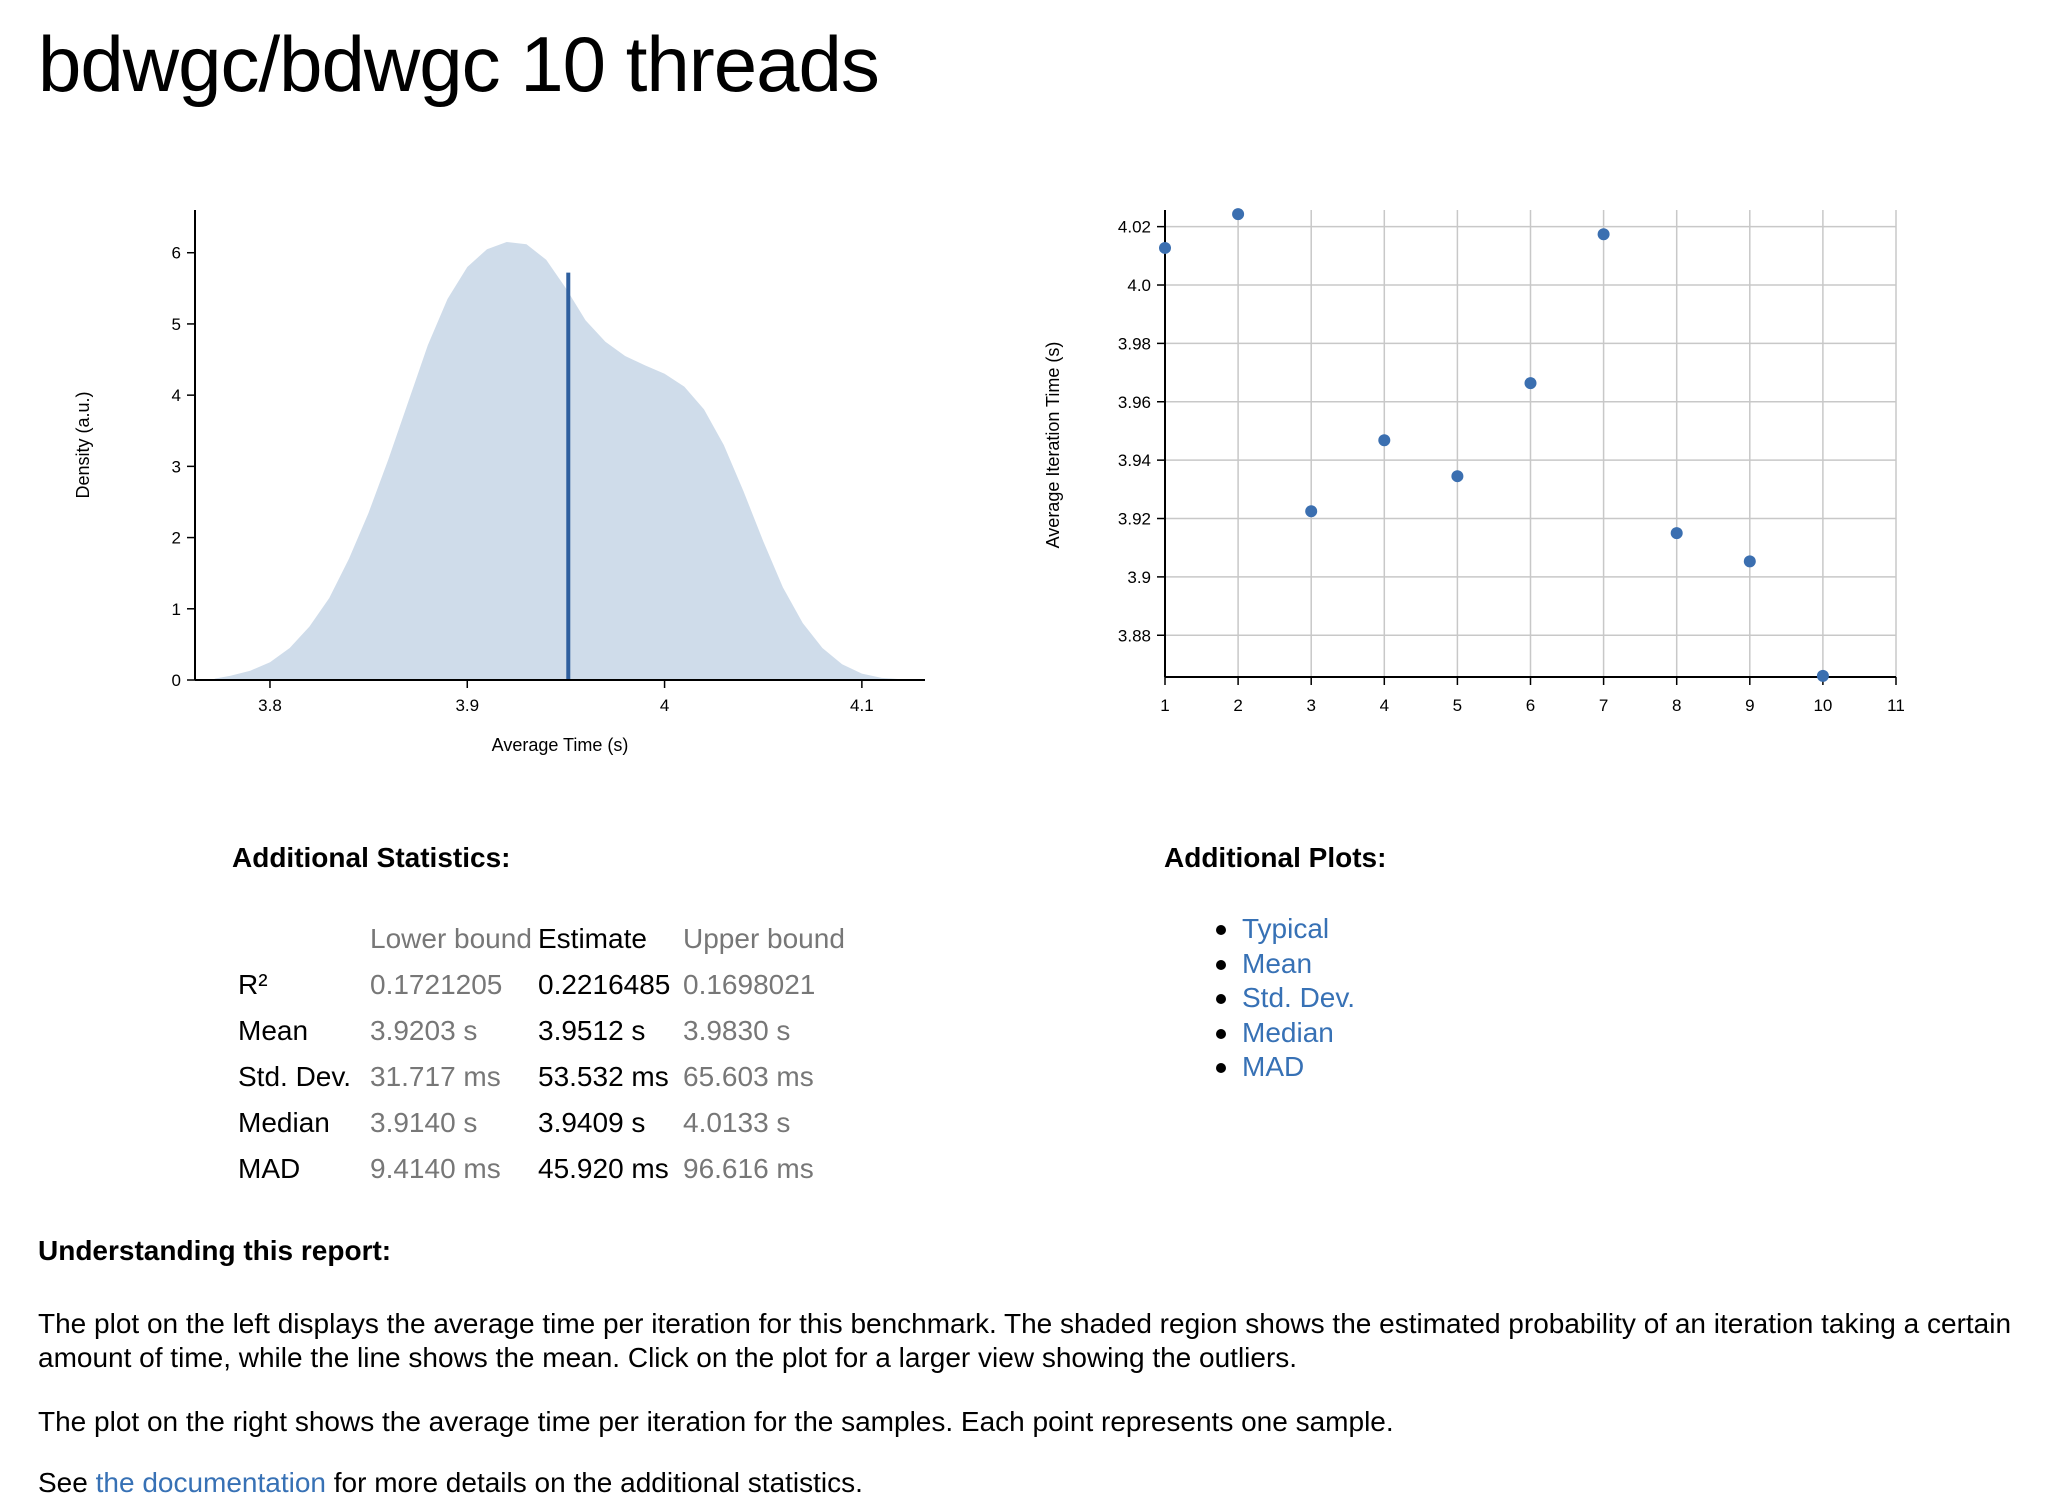  What do you see at coordinates (1896, 705) in the screenshot?
I see `x-tick-label: 11` at bounding box center [1896, 705].